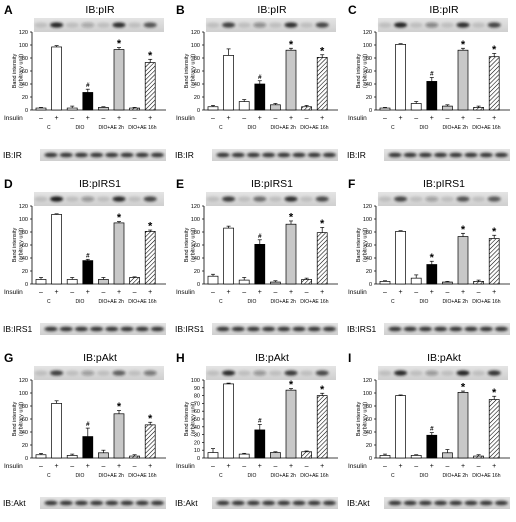 The height and width of the screenshot is (522, 516). Describe the element at coordinates (197, 404) in the screenshot. I see `y-tick-label: 70` at that location.